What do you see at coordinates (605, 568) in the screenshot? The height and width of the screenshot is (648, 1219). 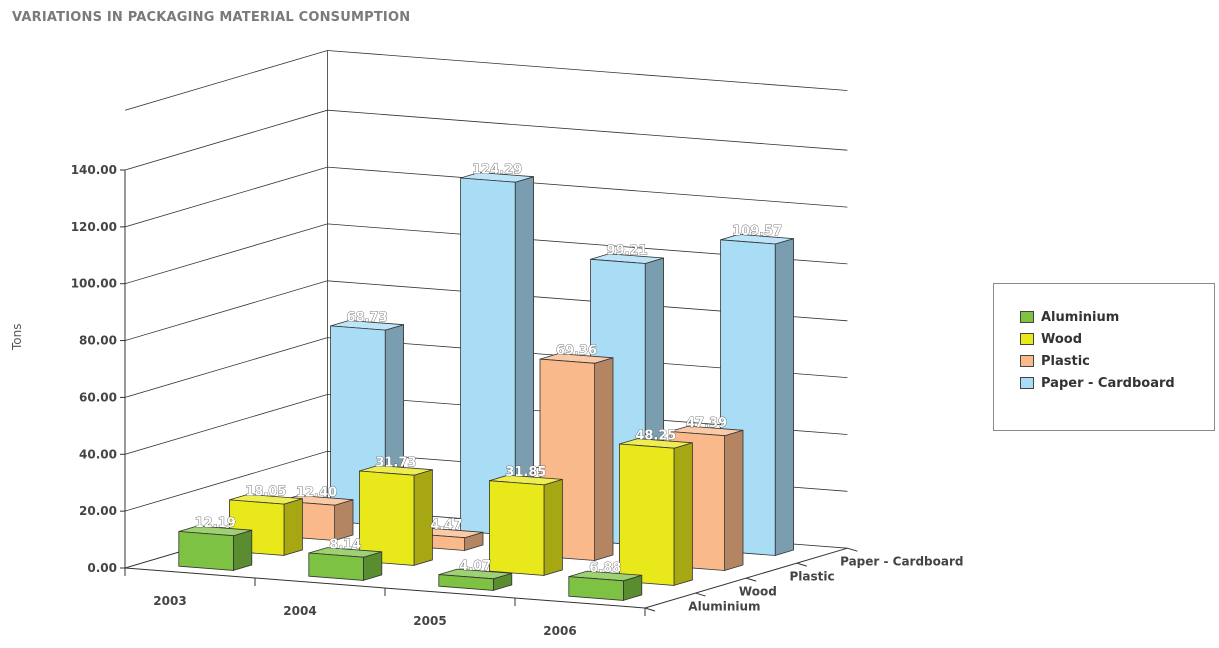 I see `data-label: 6.88` at bounding box center [605, 568].